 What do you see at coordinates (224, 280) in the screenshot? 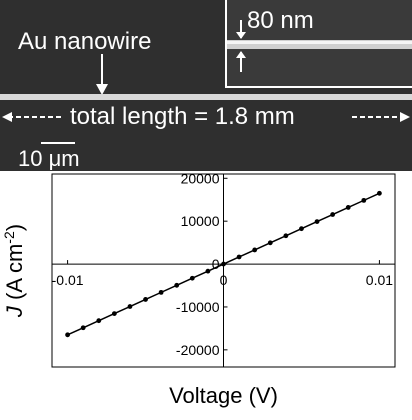
I see `x-tick-label: 0` at bounding box center [224, 280].